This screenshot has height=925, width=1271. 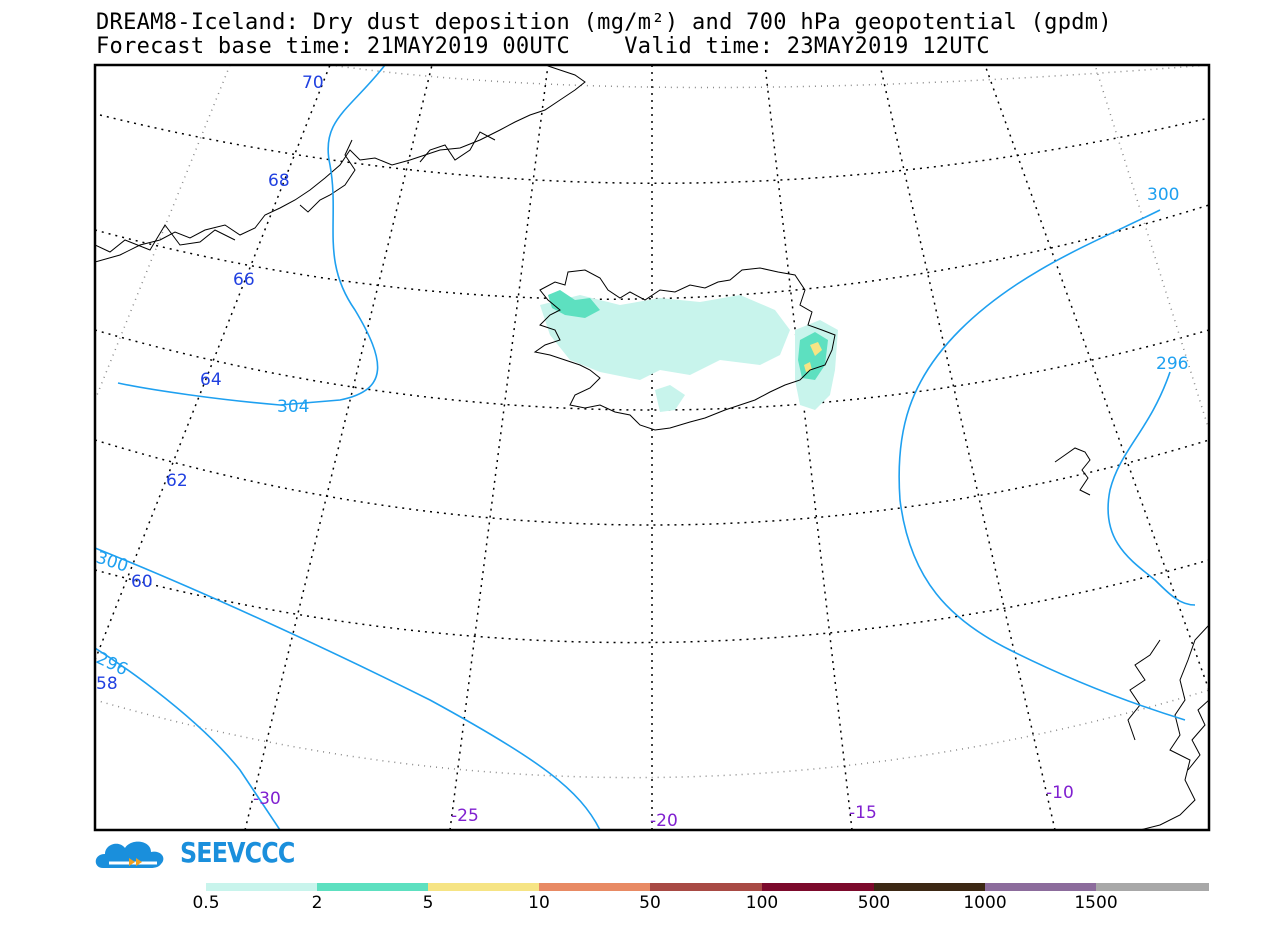 I want to click on contour-label-300-west: 300, so click(x=111, y=562).